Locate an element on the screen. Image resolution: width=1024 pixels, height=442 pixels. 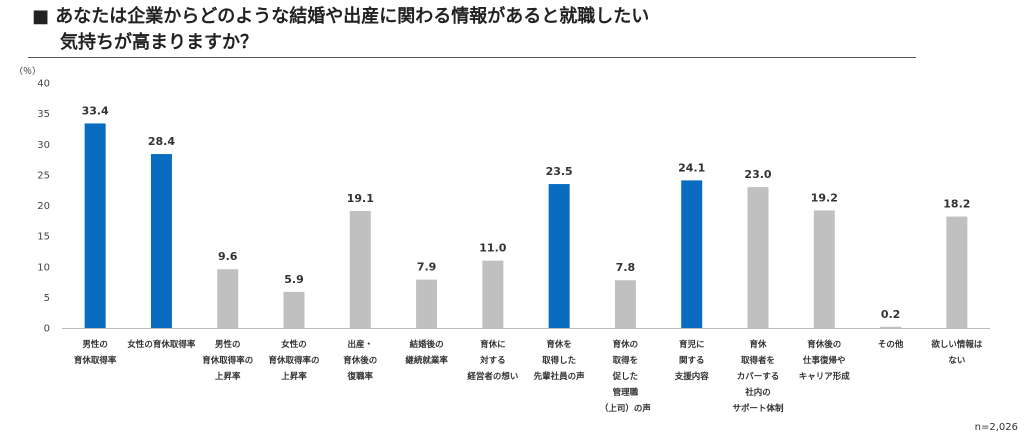
data-label: 7.9 is located at coordinates (427, 267).